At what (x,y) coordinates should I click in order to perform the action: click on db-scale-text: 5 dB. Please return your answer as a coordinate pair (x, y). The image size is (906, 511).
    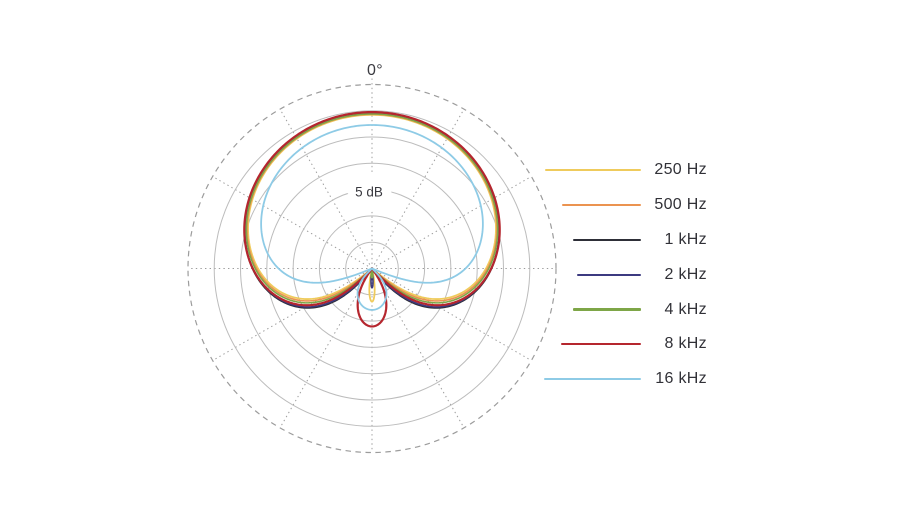
    Looking at the image, I should click on (369, 192).